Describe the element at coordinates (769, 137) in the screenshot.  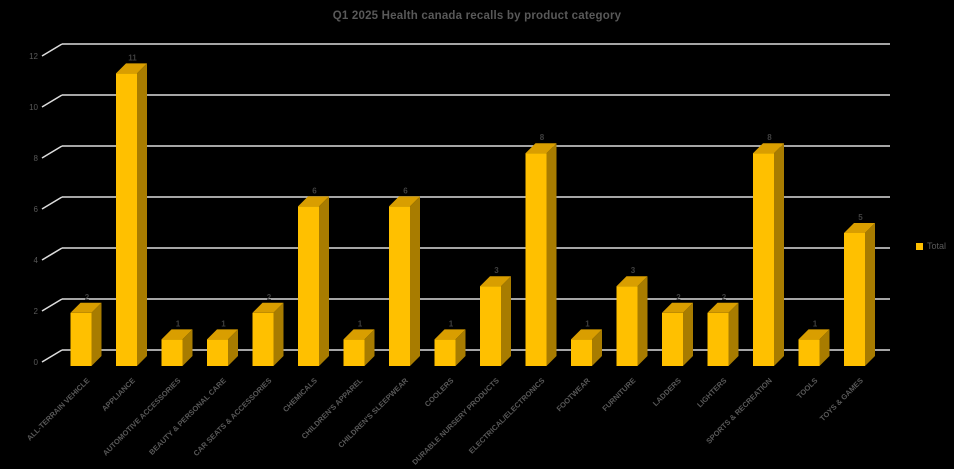
I see `bar-value-label: 8` at that location.